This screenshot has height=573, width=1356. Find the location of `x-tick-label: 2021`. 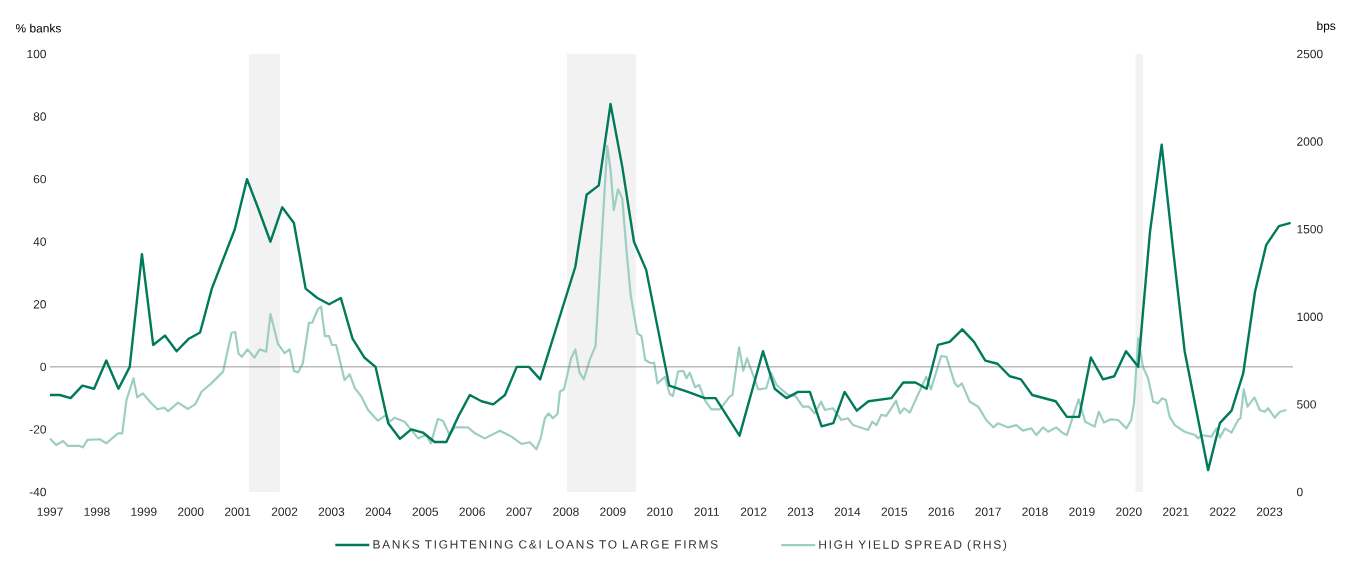

x-tick-label: 2021 is located at coordinates (1176, 511).